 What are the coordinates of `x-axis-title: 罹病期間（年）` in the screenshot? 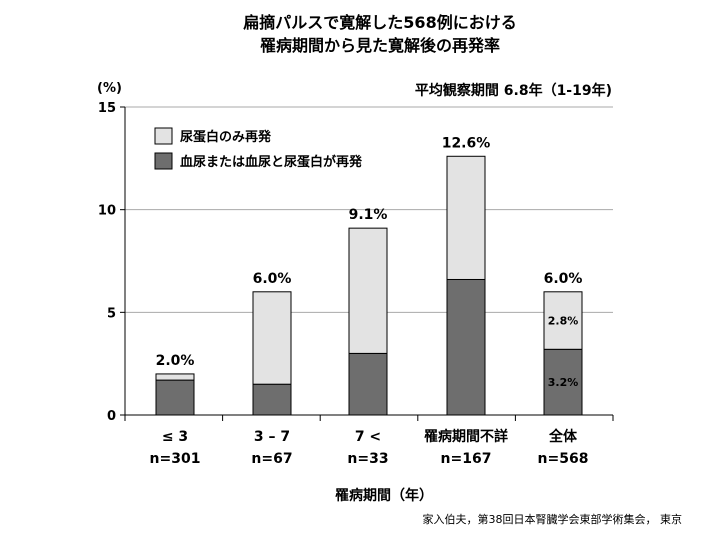 It's located at (384, 496).